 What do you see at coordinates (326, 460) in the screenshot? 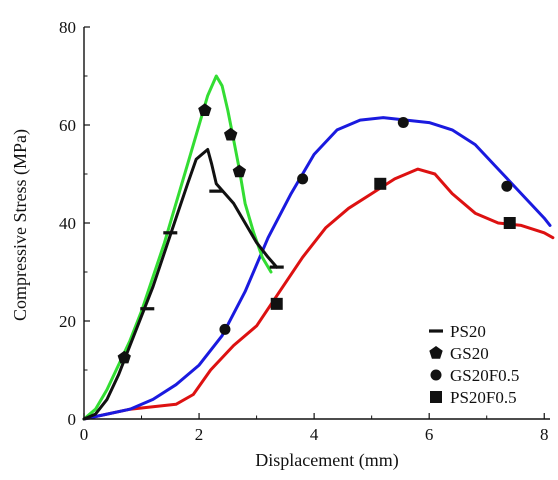
I see `x-axis-title: Displacement (mm)` at bounding box center [326, 460].